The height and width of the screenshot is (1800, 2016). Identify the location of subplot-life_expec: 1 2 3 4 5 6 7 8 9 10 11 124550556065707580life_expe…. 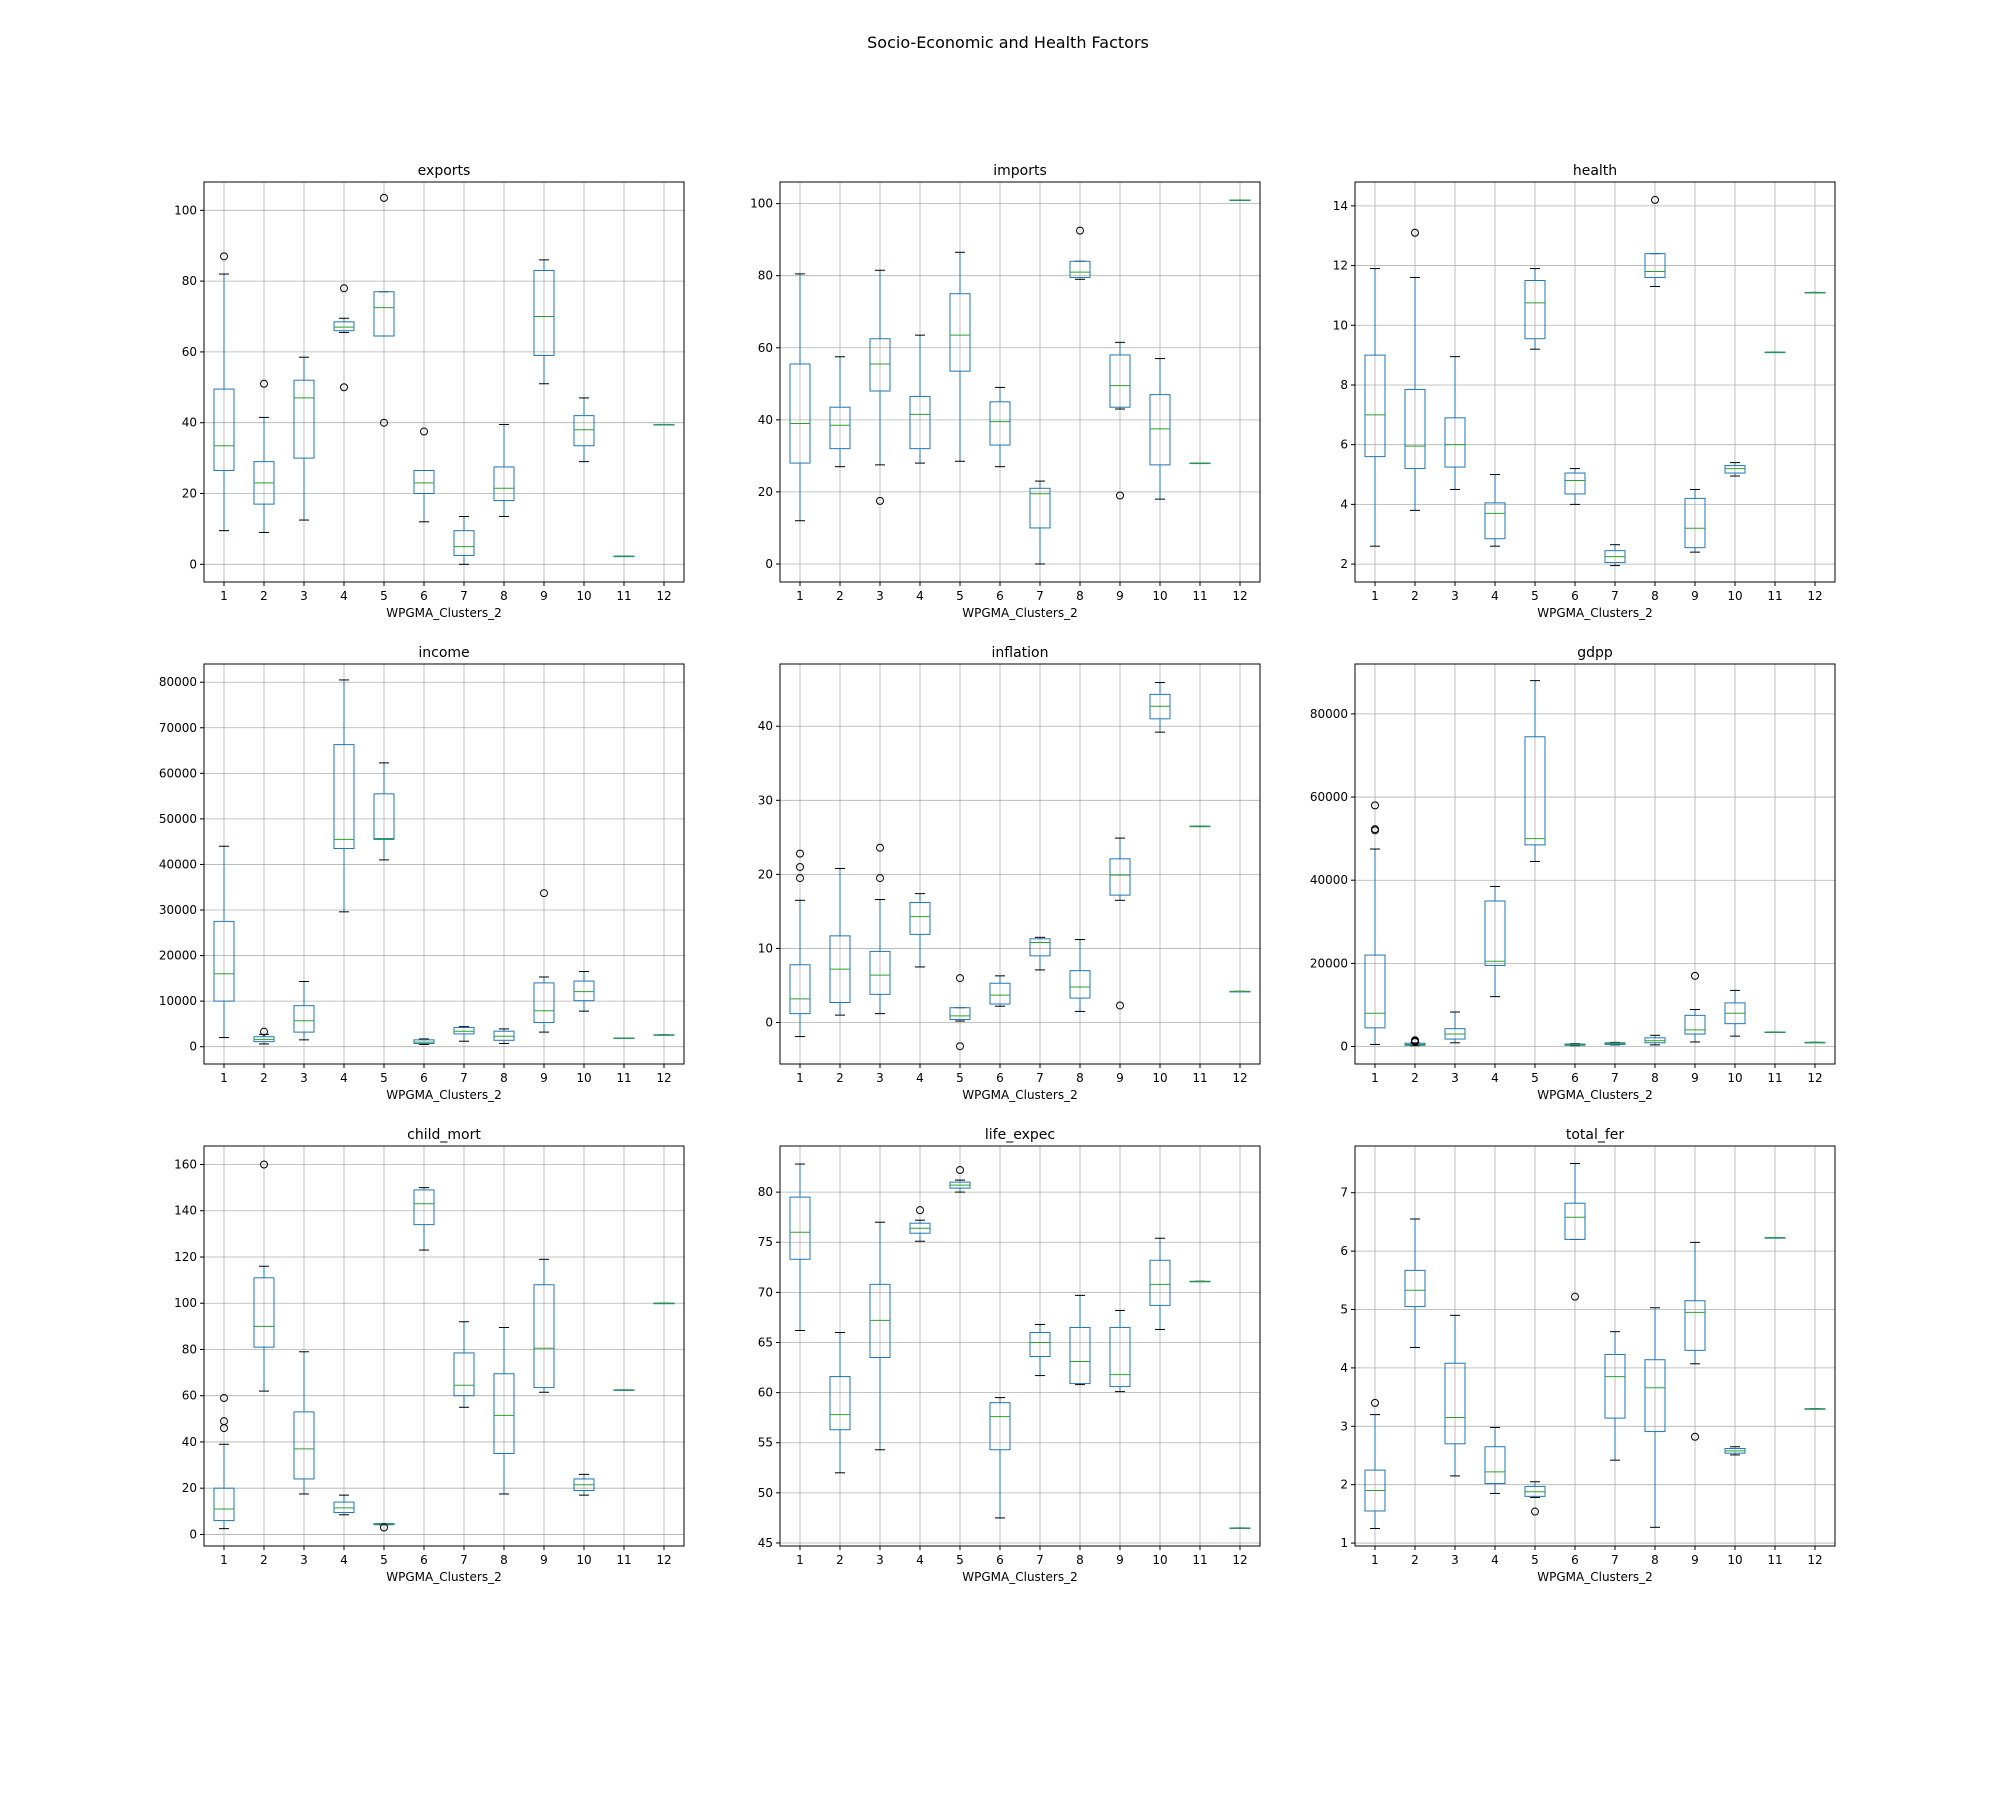
(1009, 1355).